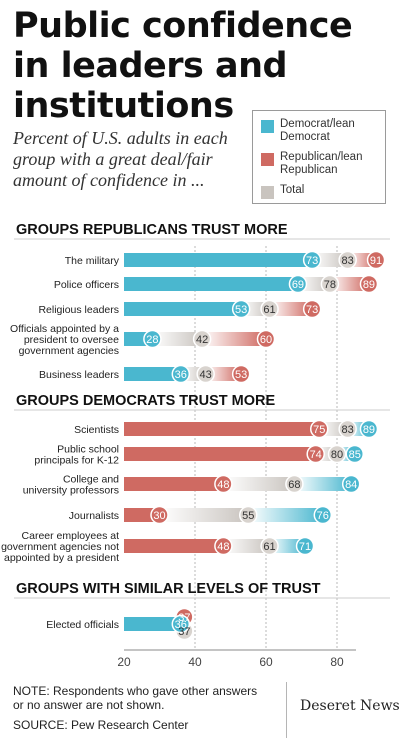 Image resolution: width=400 pixels, height=754 pixels. I want to click on value-label-total: 43, so click(206, 375).